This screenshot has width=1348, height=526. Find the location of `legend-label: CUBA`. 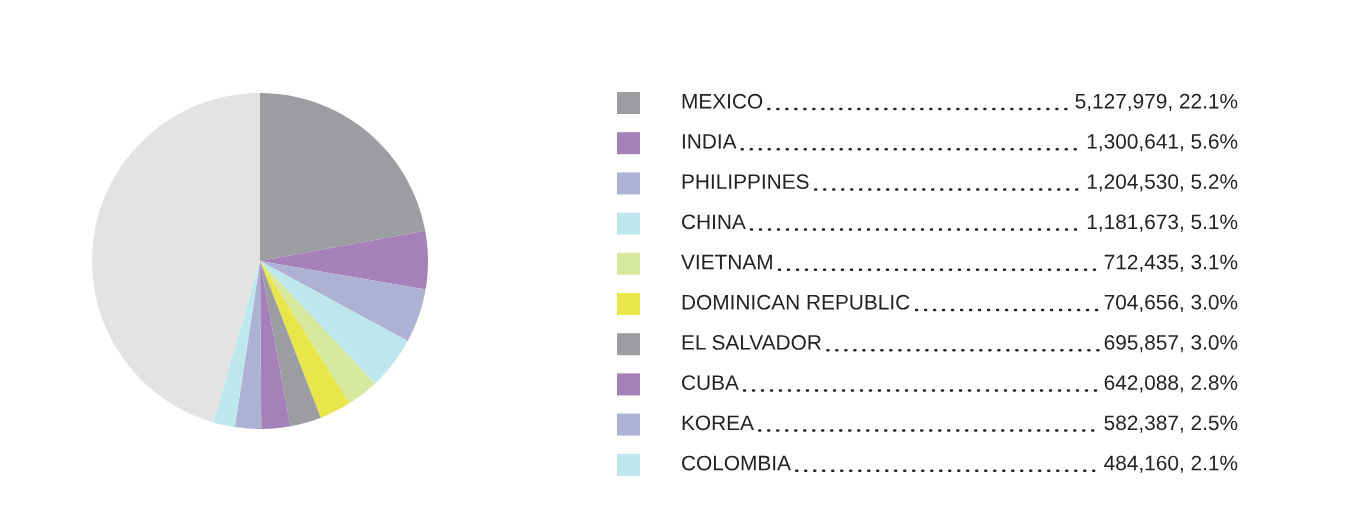

legend-label: CUBA is located at coordinates (710, 382).